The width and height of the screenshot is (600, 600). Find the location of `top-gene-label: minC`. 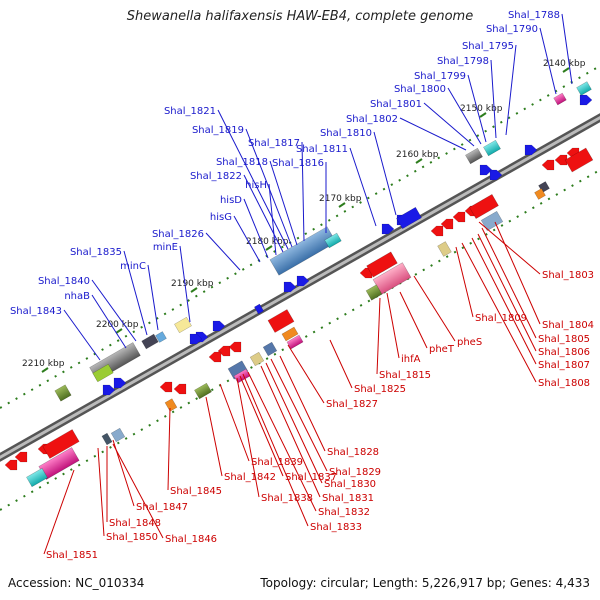

top-gene-label: minC is located at coordinates (133, 266).